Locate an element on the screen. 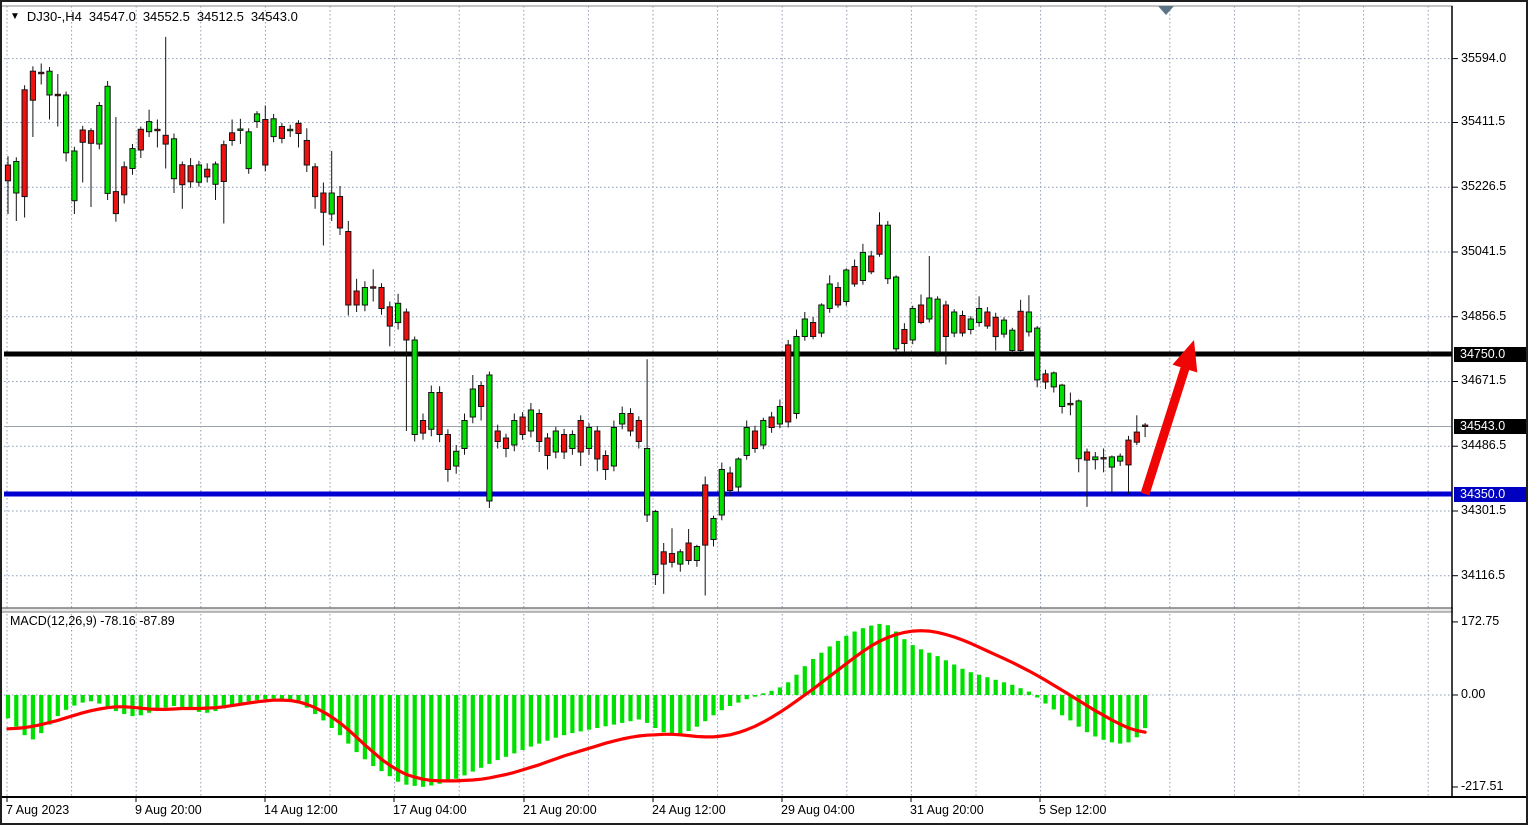 This screenshot has height=825, width=1528. time-axis-label: 24 Aug 12:00 is located at coordinates (689, 810).